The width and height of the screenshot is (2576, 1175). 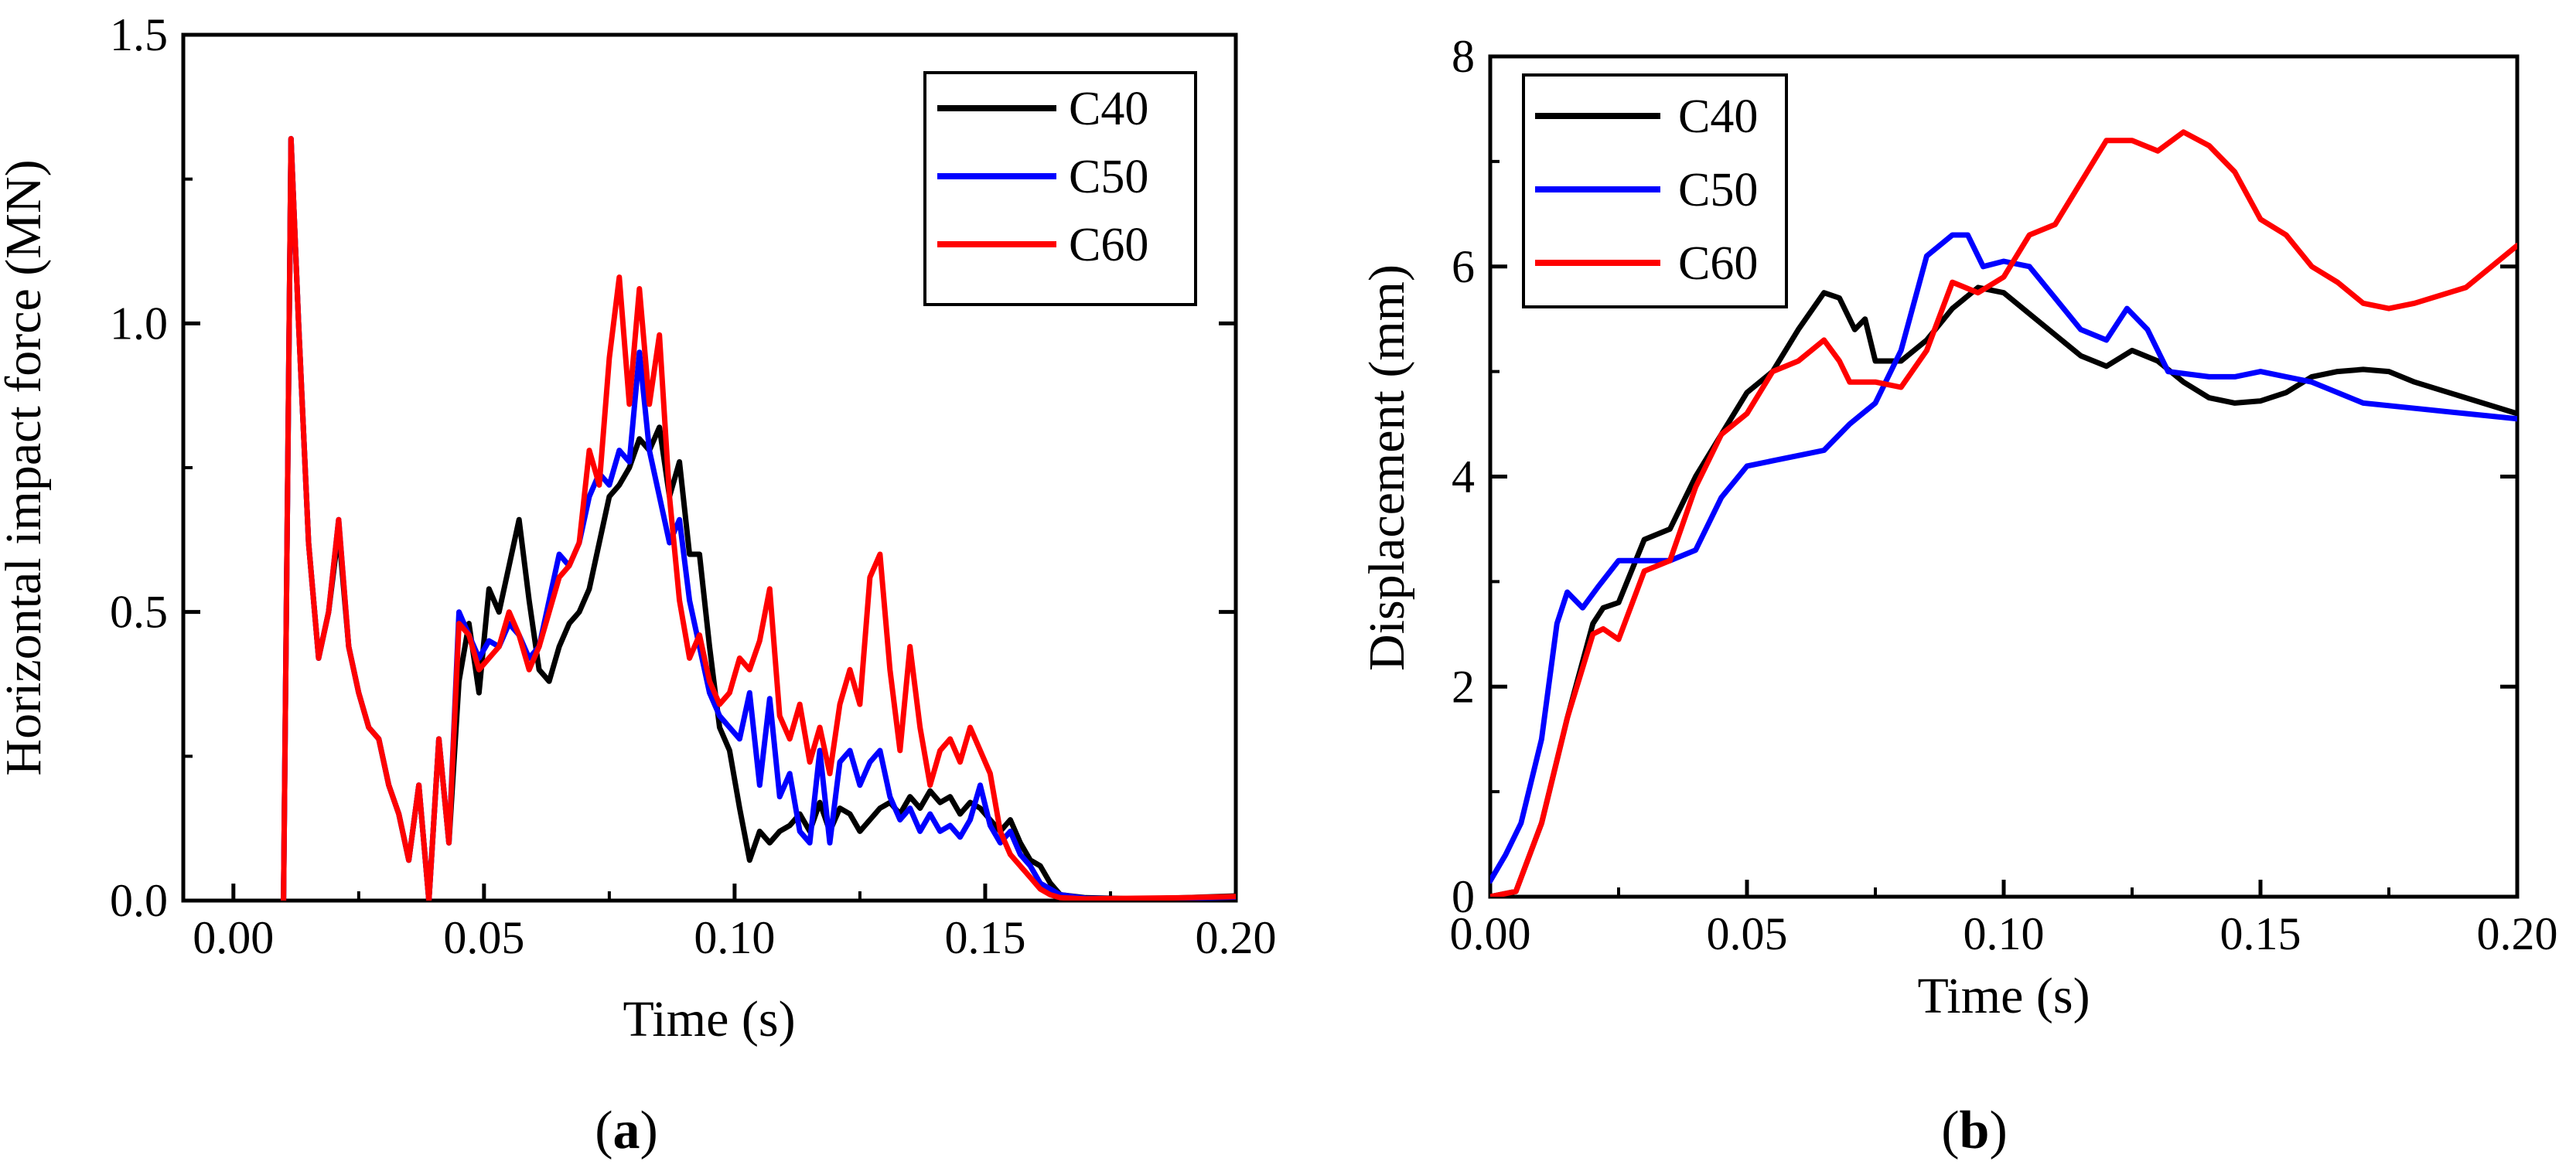 What do you see at coordinates (1463, 266) in the screenshot?
I see `y-tick-label: 6` at bounding box center [1463, 266].